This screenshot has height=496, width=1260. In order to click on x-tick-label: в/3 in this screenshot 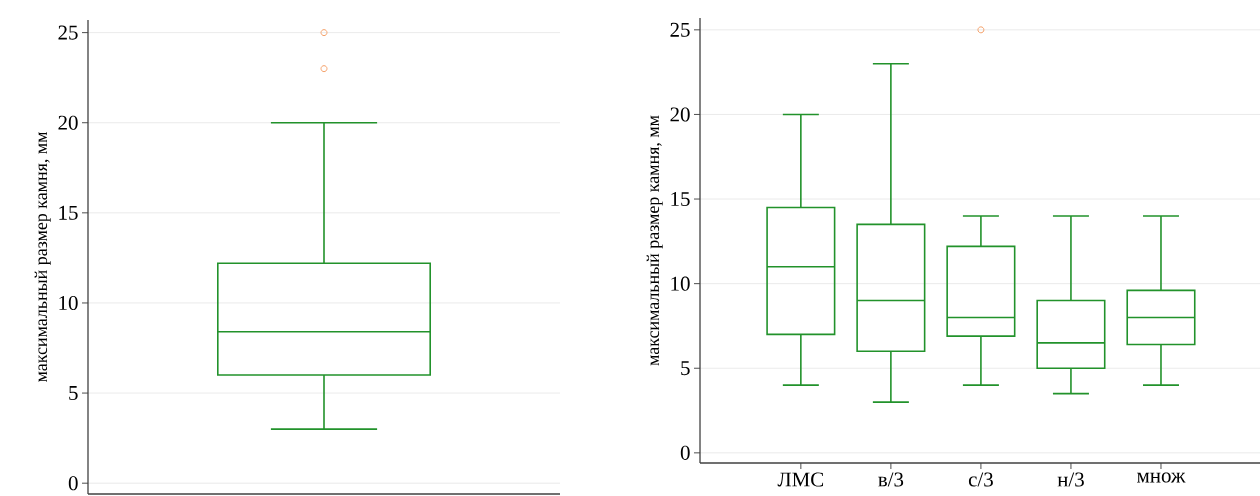, I will do `click(891, 479)`.